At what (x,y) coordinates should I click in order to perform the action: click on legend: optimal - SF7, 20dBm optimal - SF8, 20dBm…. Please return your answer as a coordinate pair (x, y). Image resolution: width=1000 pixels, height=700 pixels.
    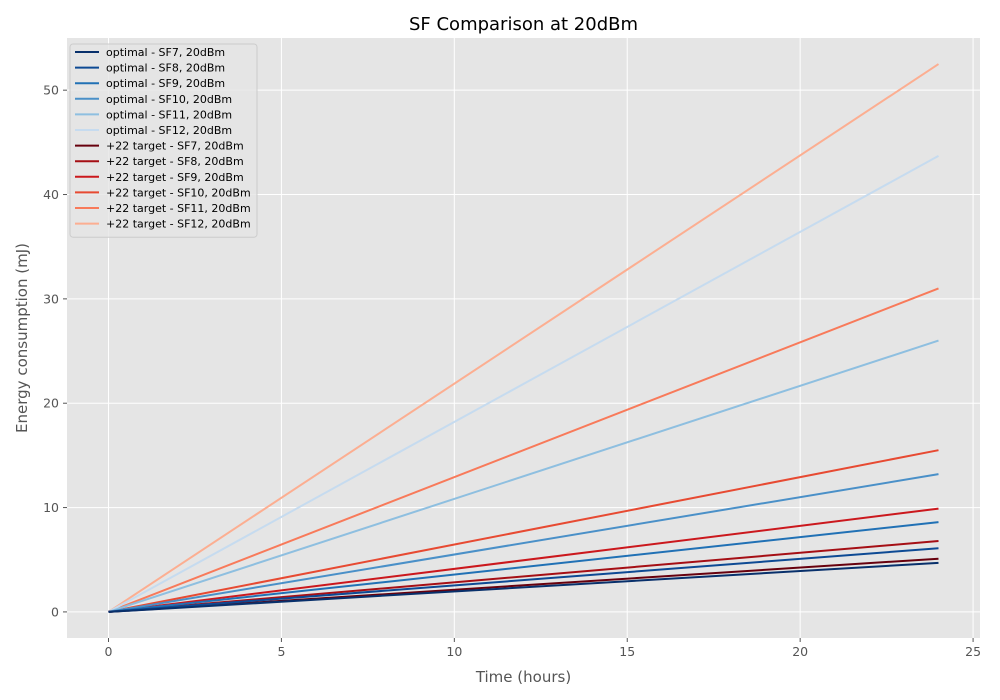
    Looking at the image, I should click on (163, 140).